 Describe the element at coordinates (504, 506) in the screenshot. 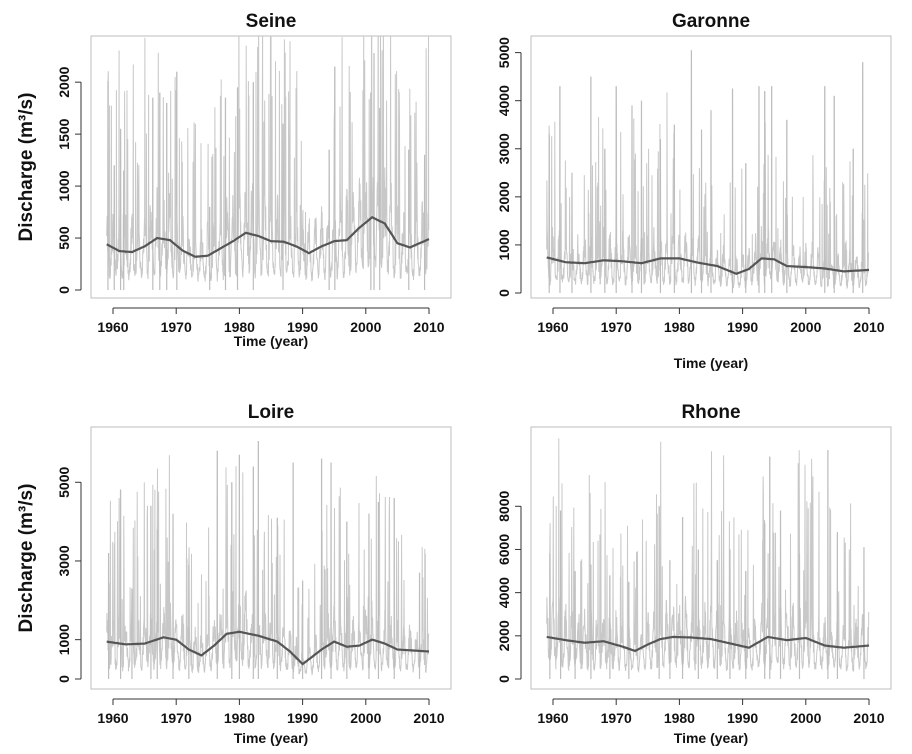

I see `y-tick-label: 8000` at that location.